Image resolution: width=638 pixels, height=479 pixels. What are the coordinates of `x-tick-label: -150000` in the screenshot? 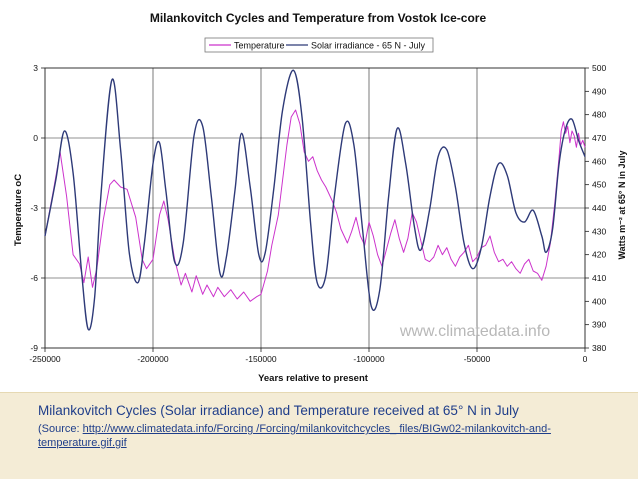 It's located at (260, 359).